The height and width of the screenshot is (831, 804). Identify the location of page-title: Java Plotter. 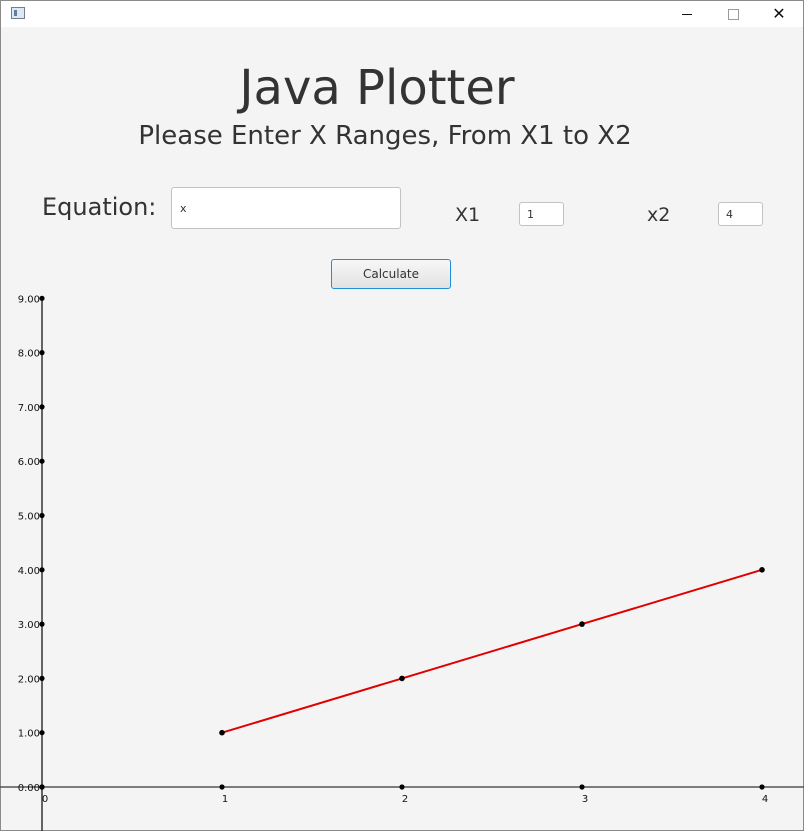
(377, 88).